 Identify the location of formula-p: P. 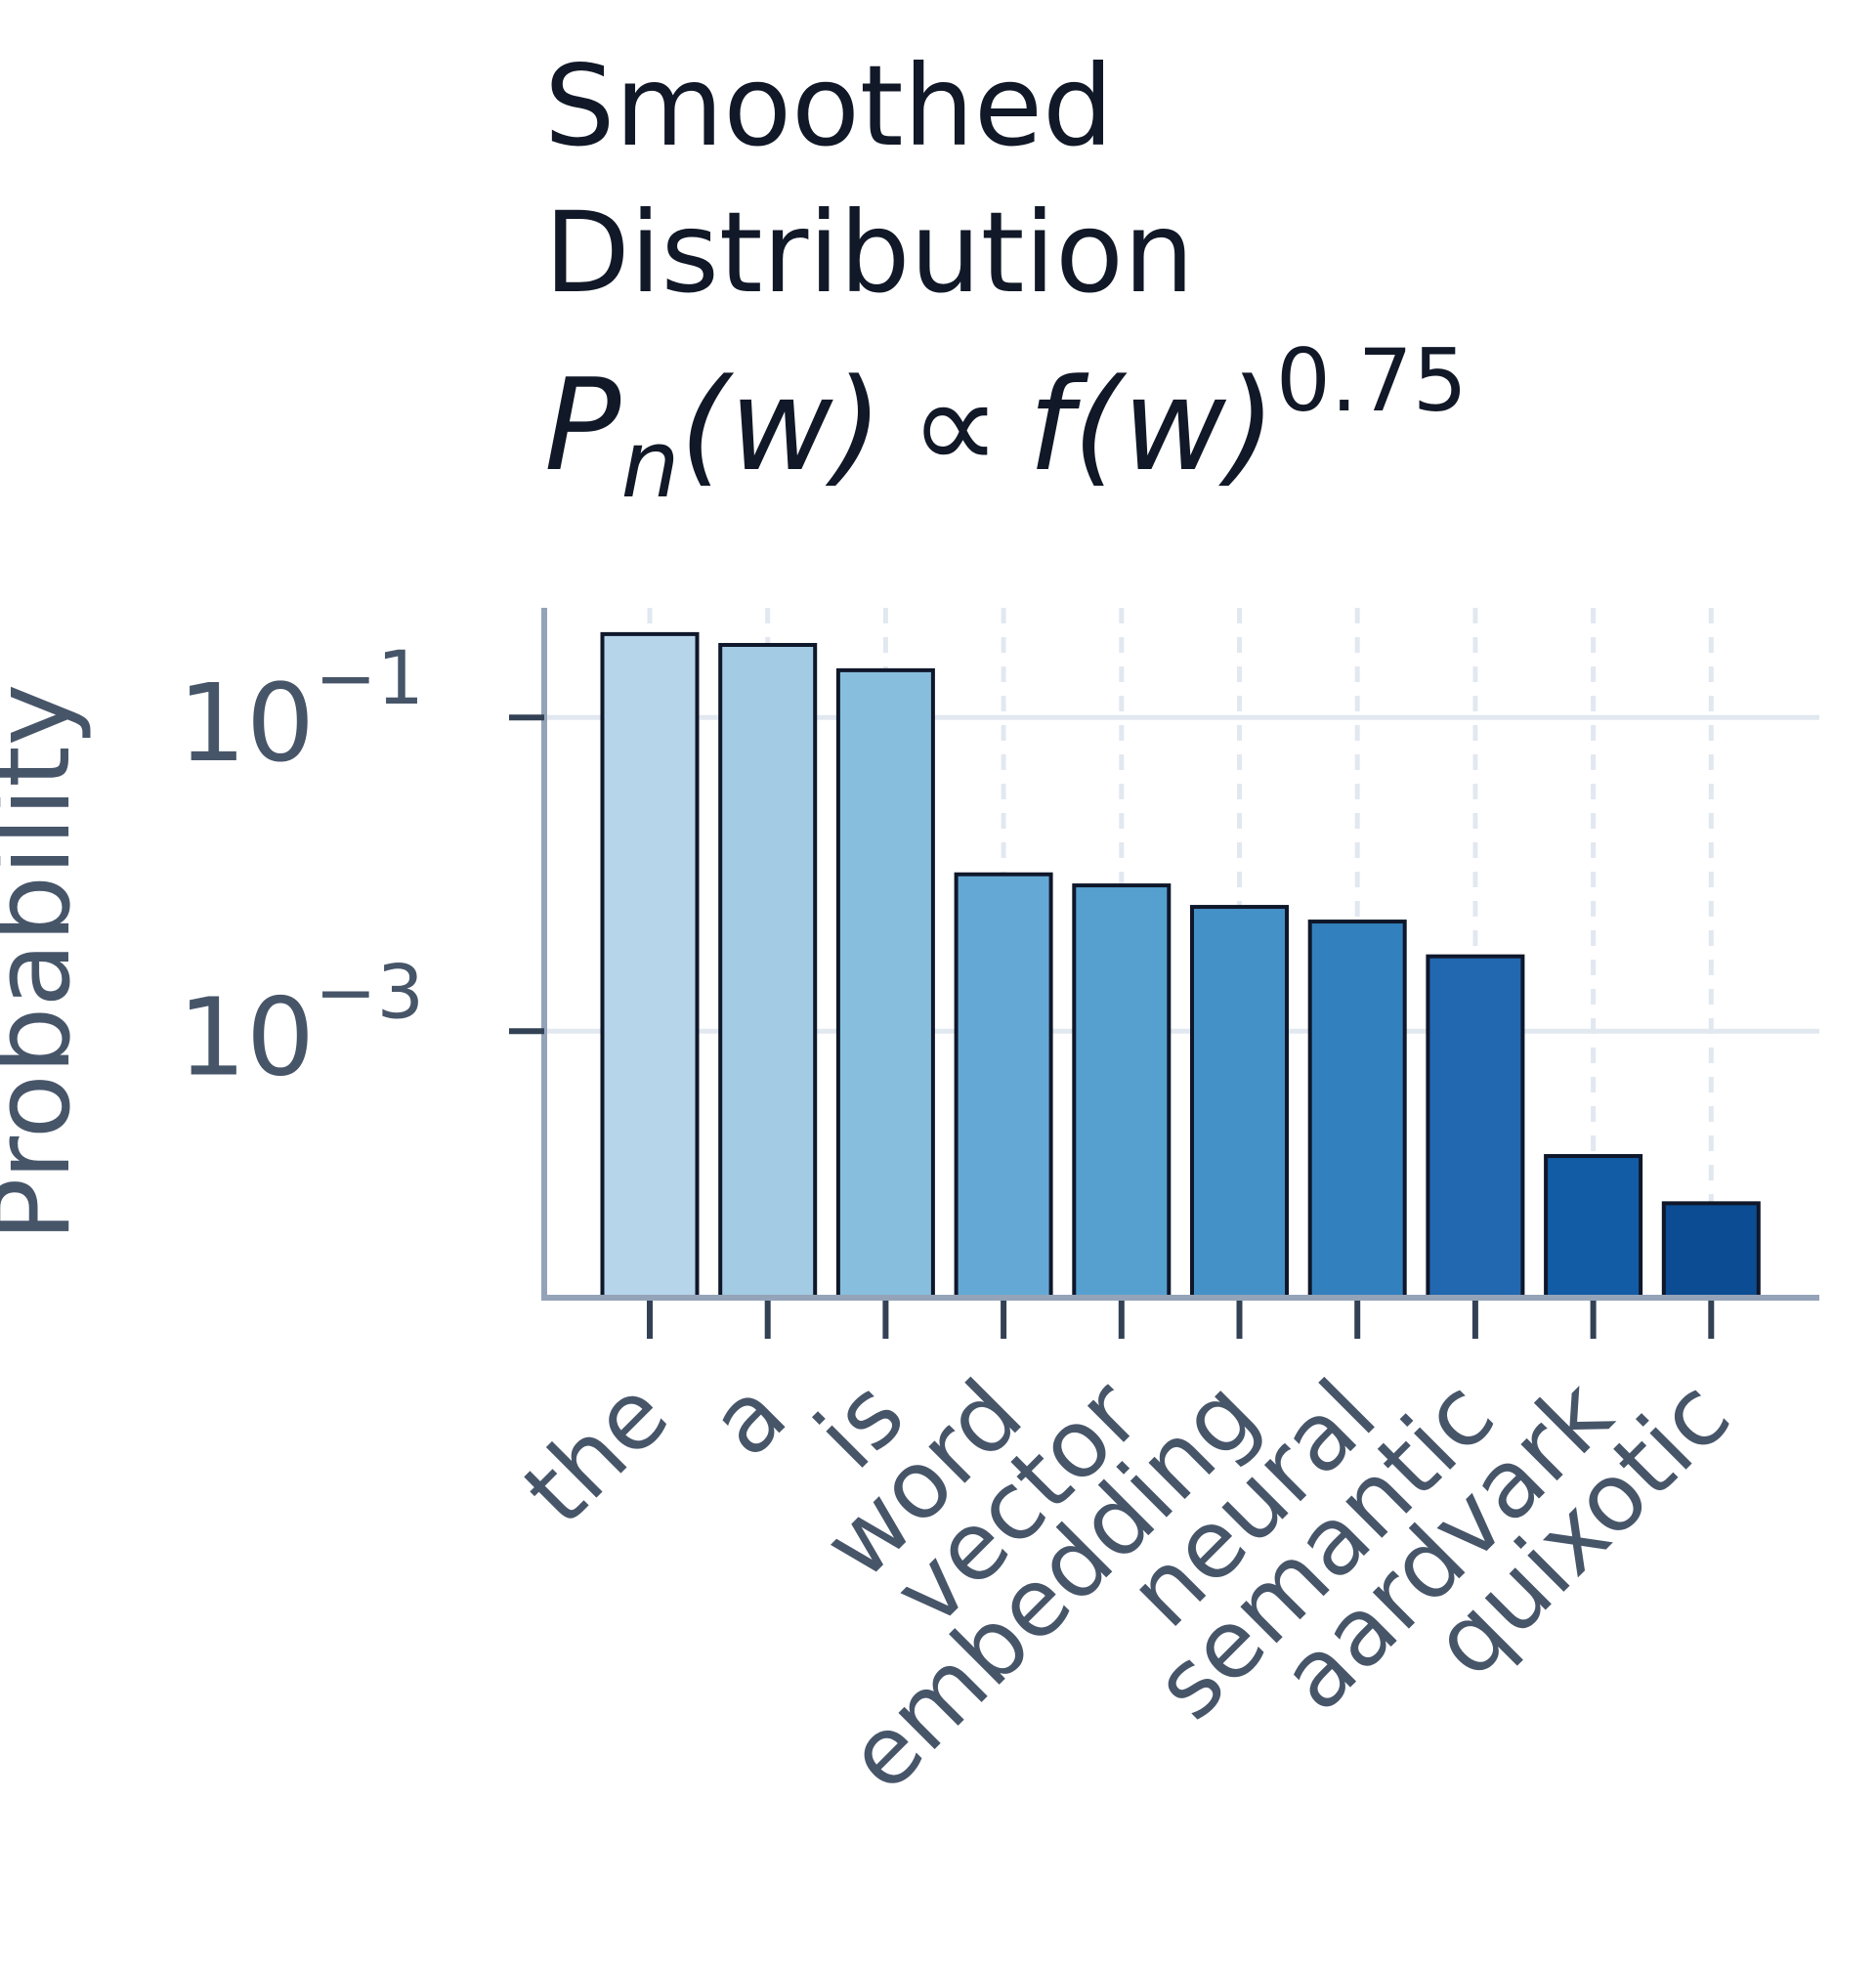
(582, 425).